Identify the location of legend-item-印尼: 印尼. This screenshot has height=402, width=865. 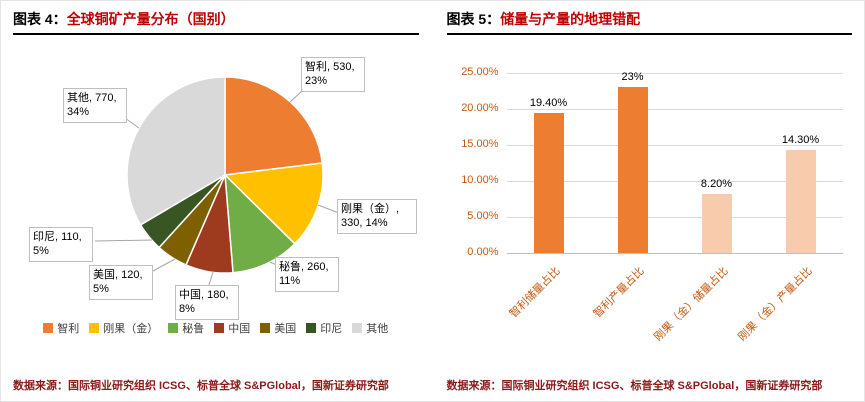
(324, 328).